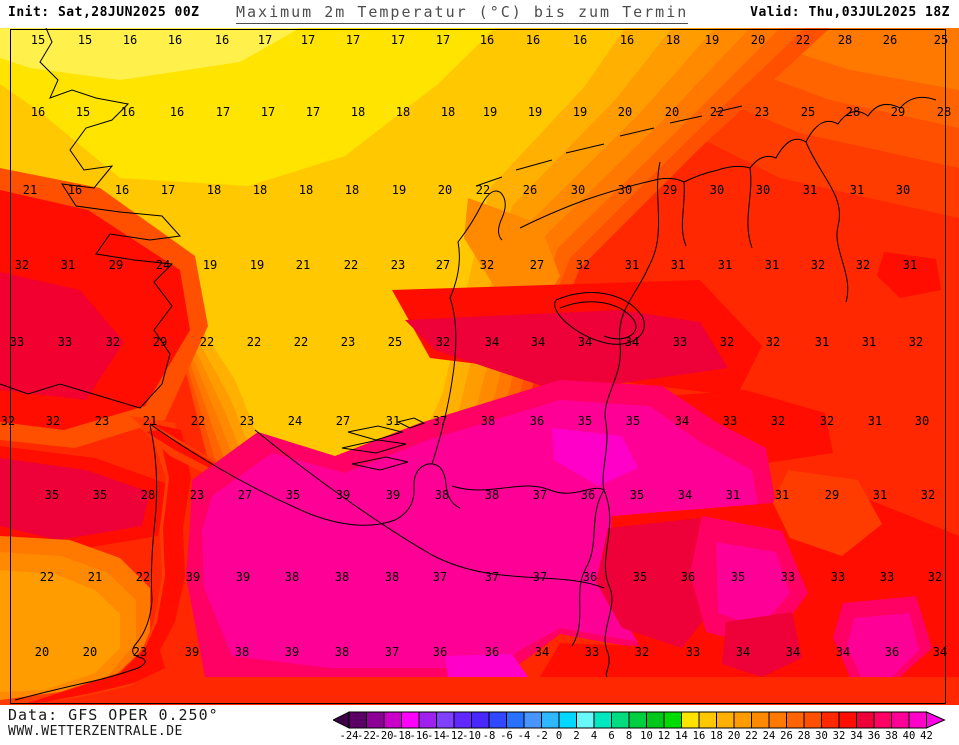  What do you see at coordinates (821, 735) in the screenshot?
I see `legend-tick-label: 30` at bounding box center [821, 735].